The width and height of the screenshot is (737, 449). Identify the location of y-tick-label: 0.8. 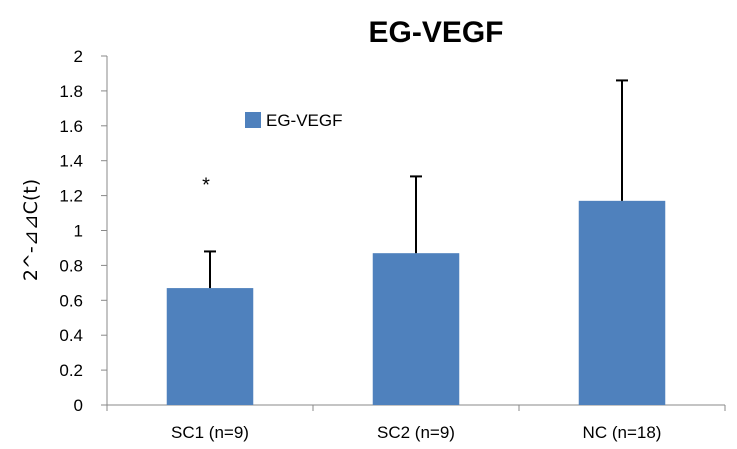
(71, 265).